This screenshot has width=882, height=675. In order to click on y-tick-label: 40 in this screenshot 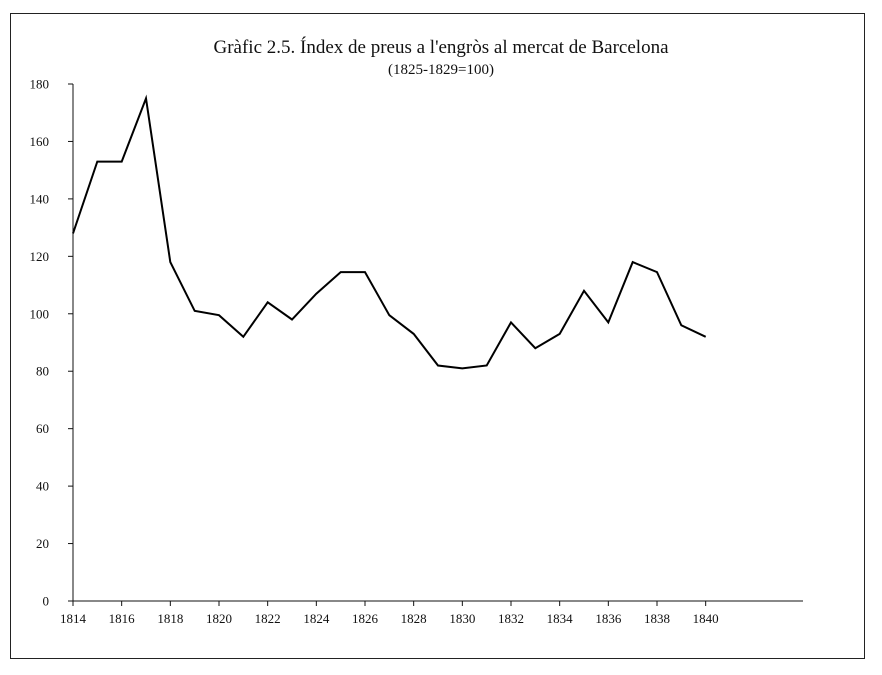, I will do `click(42, 486)`.